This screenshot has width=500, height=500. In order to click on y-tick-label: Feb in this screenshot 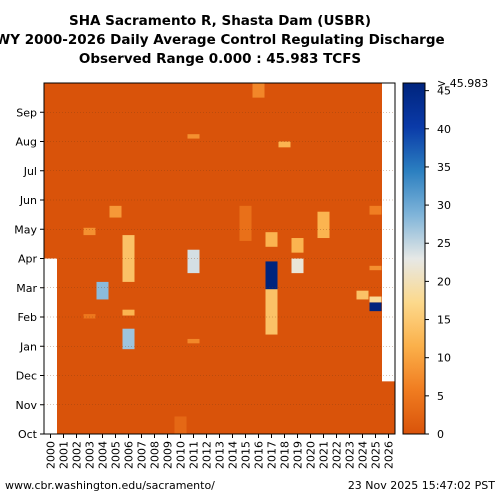, I will do `click(27, 317)`.